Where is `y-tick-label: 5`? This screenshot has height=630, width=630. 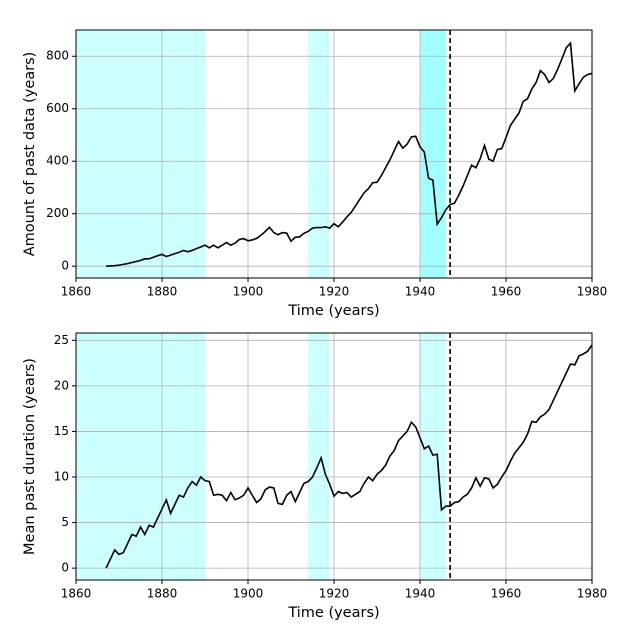
y-tick-label: 5 is located at coordinates (65, 522).